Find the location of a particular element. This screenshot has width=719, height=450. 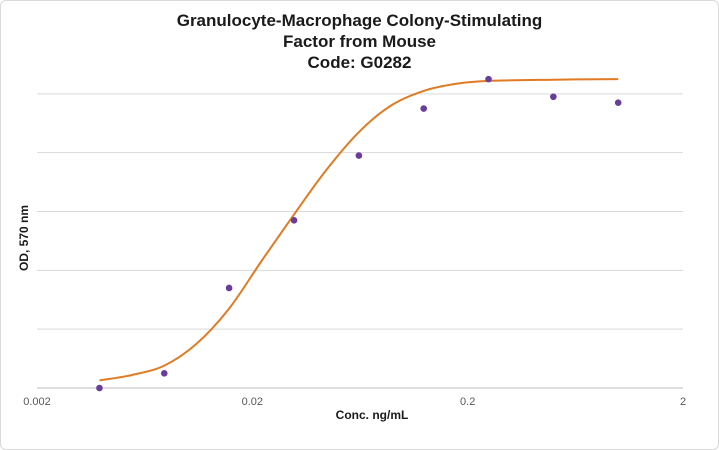

chart-title-line-3: Code: G0282 is located at coordinates (359, 62).